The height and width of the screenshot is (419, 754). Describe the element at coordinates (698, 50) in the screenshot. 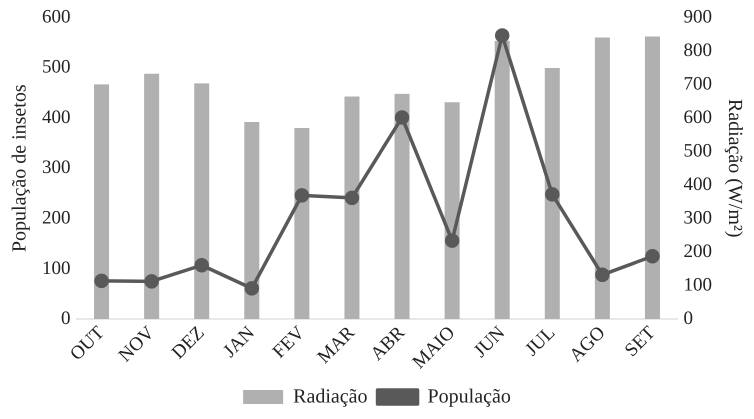

I see `y2-tick-label: 800` at that location.